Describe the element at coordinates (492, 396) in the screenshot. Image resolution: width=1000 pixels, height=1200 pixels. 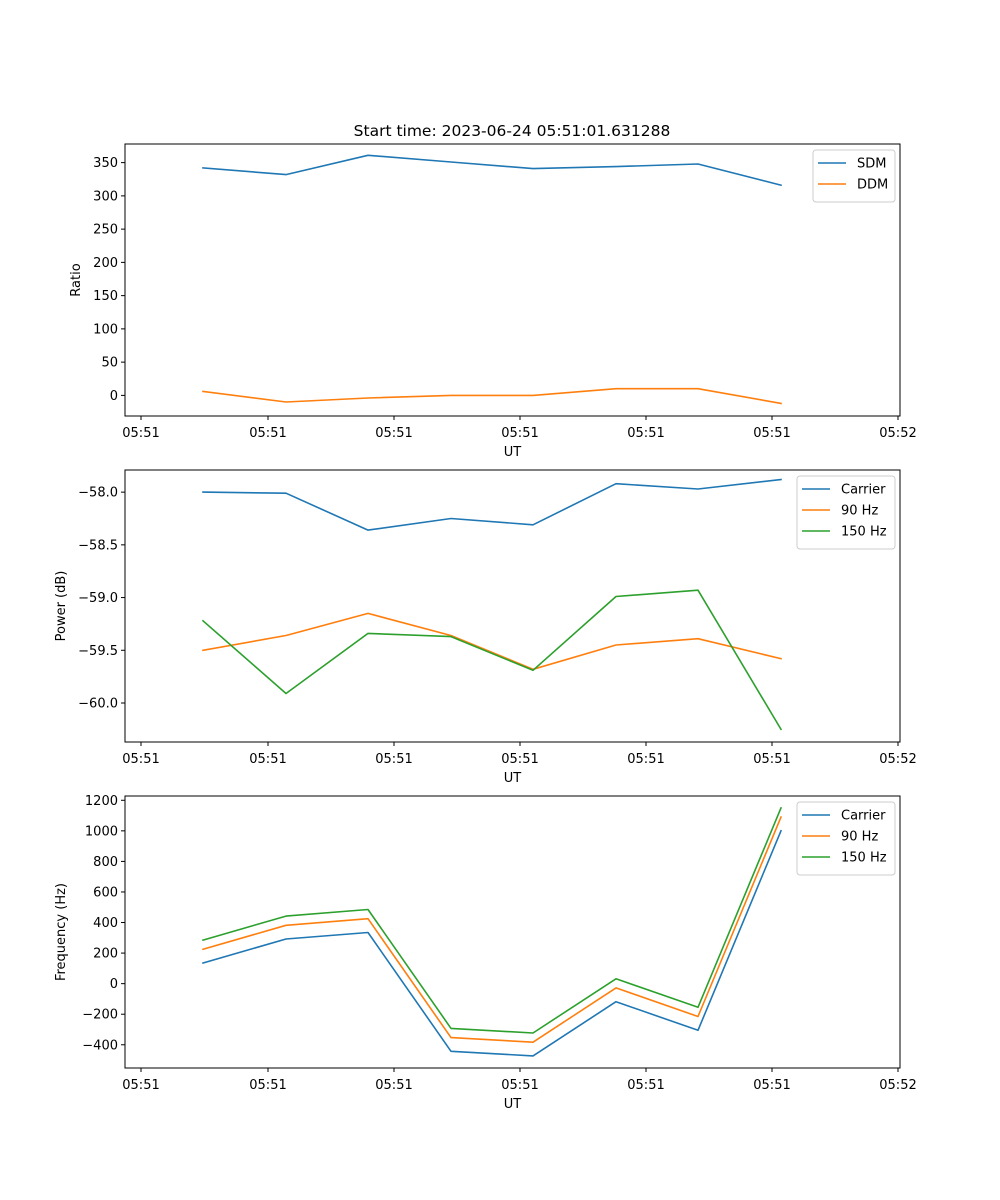
I see `series-line-ddm` at that location.